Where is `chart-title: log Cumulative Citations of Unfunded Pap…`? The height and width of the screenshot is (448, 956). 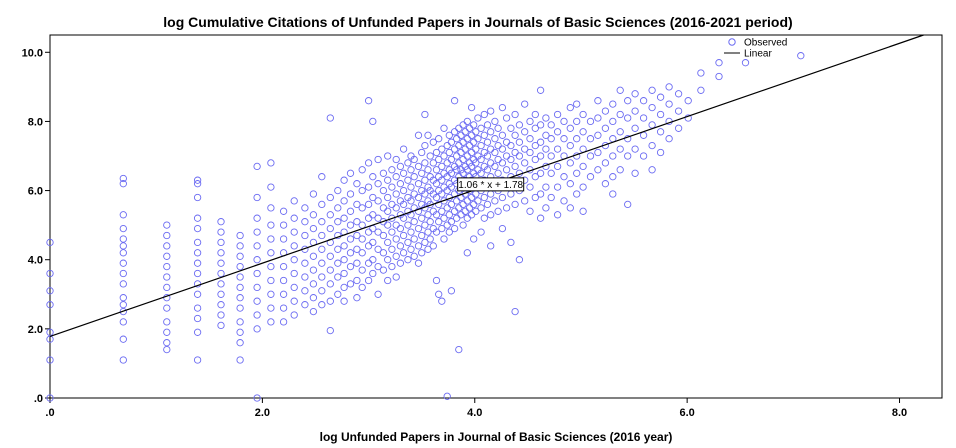
chart-title: log Cumulative Citations of Unfunded Pap… is located at coordinates (477, 22).